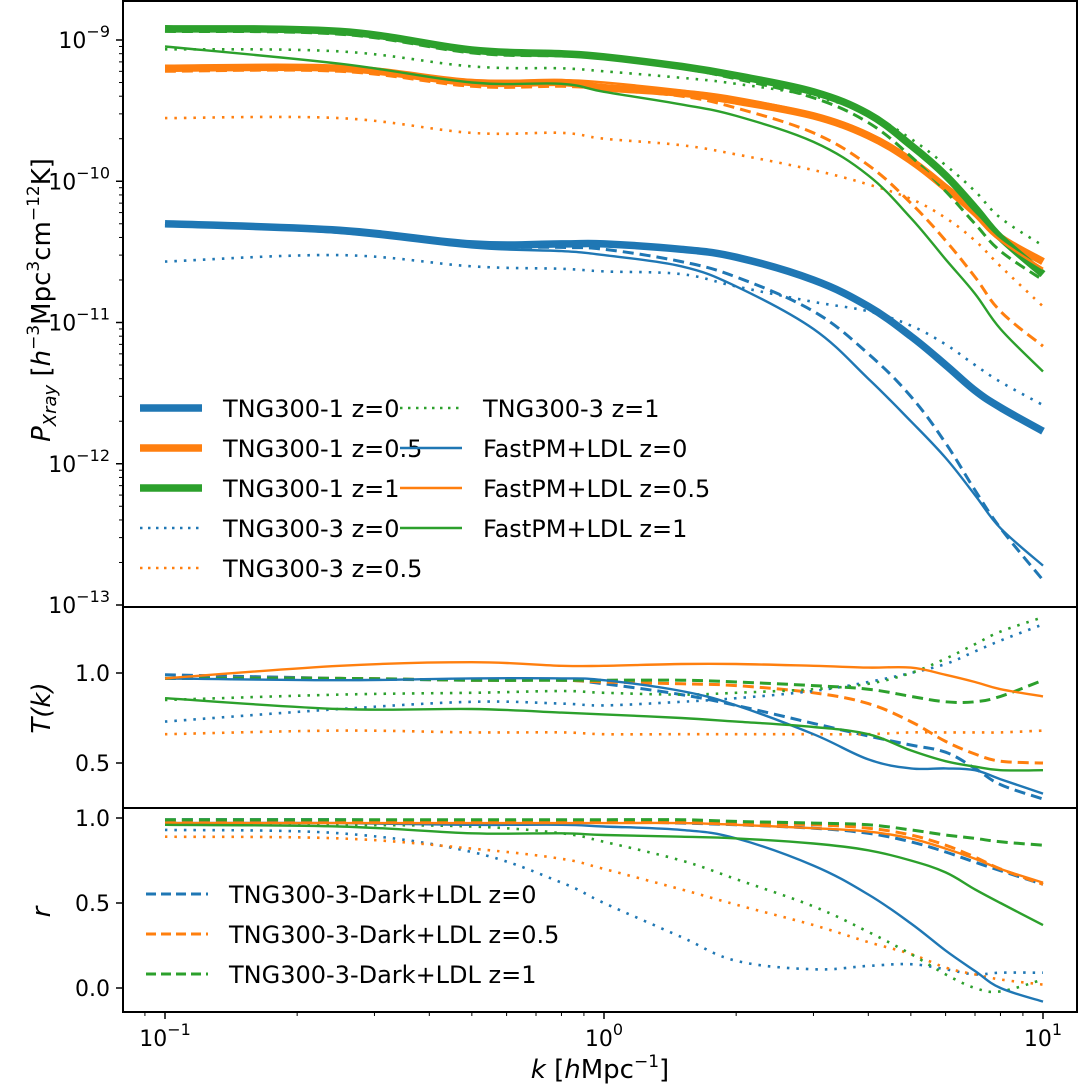 Image resolution: width=1080 pixels, height=1088 pixels. What do you see at coordinates (604, 1036) in the screenshot?
I see `x-tick-label: 10⁰` at bounding box center [604, 1036].